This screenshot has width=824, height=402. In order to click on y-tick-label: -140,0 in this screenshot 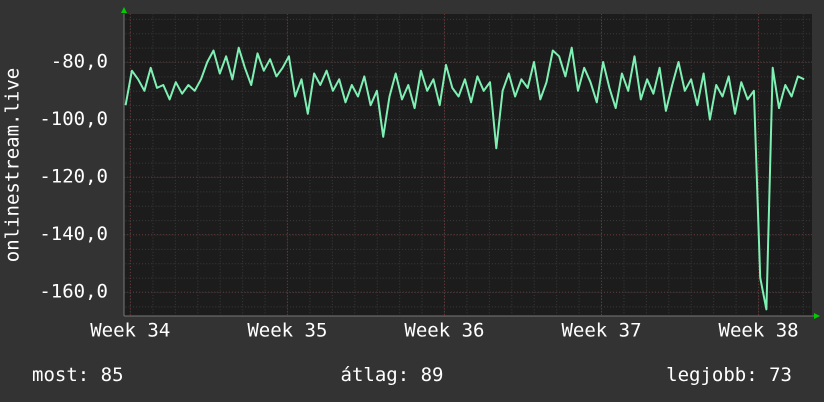, I will do `click(73, 234)`.